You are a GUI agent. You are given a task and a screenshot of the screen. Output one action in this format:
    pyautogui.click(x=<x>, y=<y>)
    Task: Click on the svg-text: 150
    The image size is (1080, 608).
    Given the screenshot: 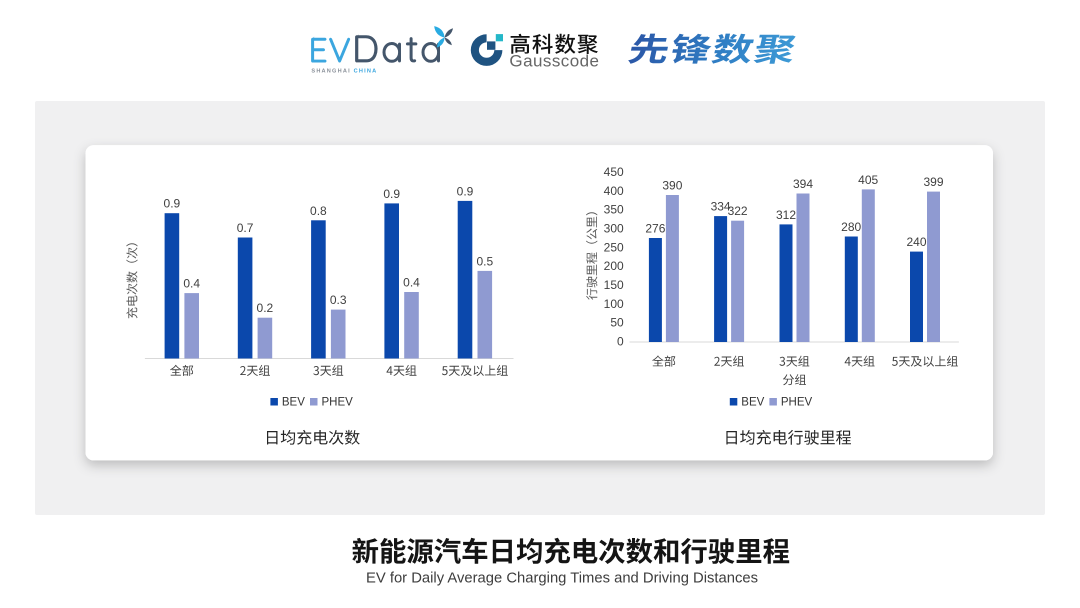 What is the action you would take?
    pyautogui.click(x=614, y=285)
    